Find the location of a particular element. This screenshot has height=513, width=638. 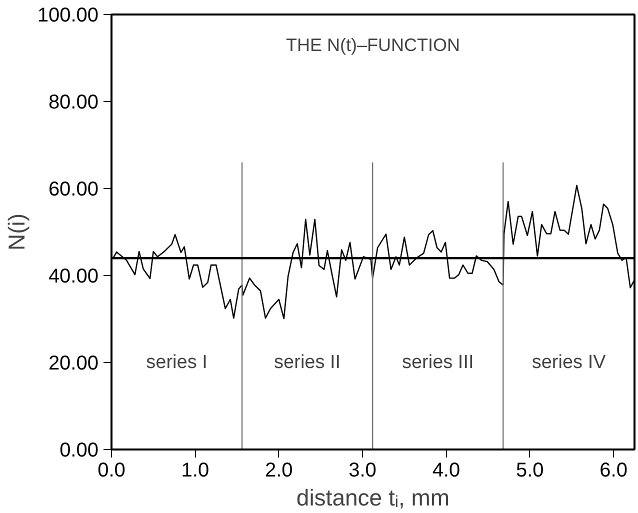

y-tick-label: 60.00 is located at coordinates (73, 189).